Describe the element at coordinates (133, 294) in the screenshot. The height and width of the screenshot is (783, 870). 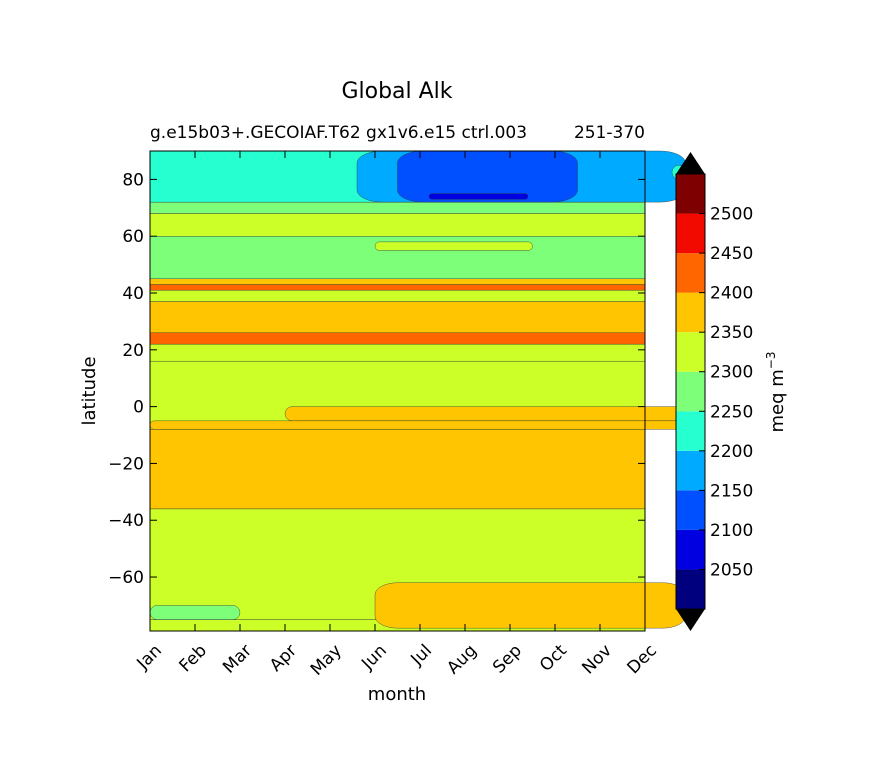
I see `y-tick-label: 40` at that location.